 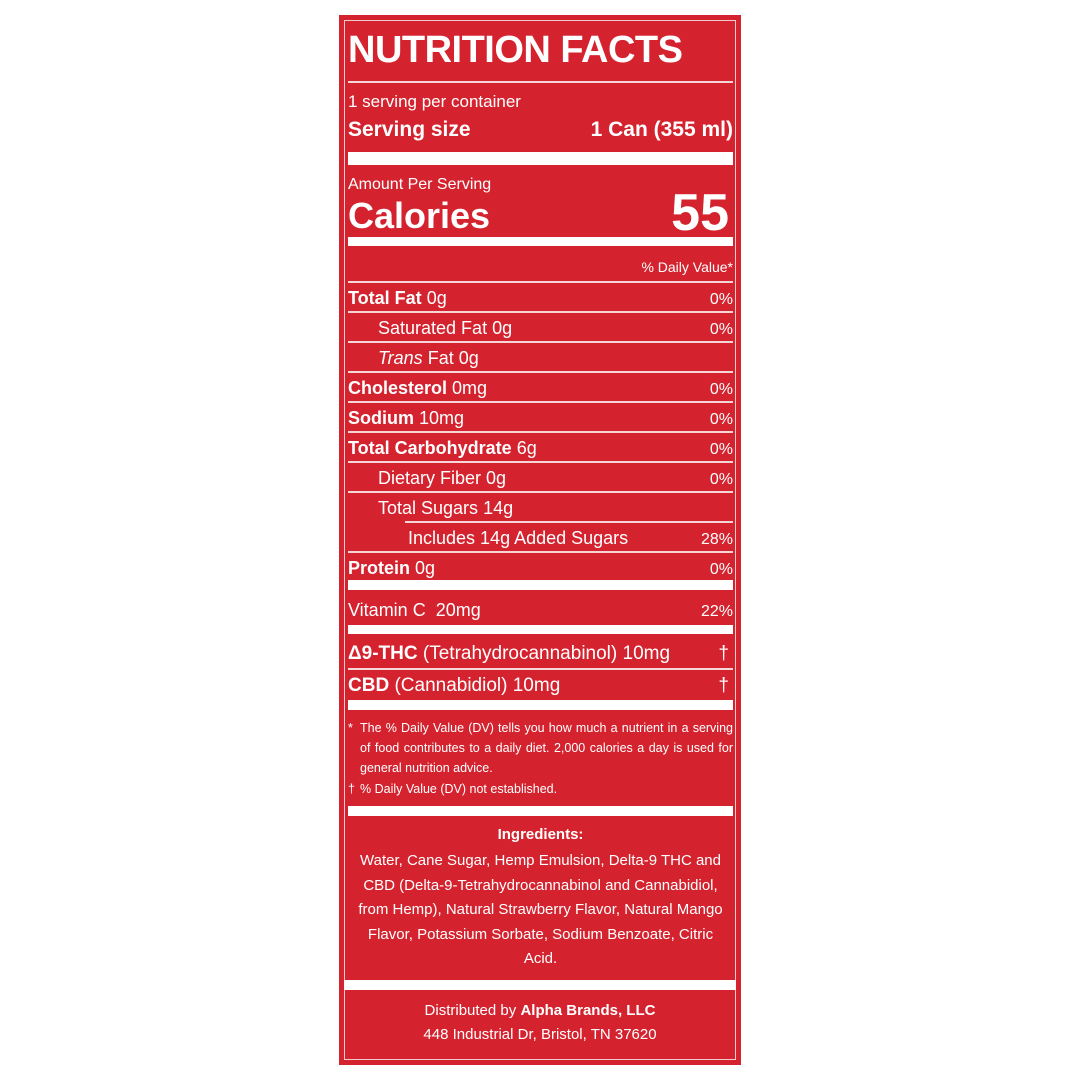 I want to click on nutrient-name-suffix: Fat, so click(x=440, y=358).